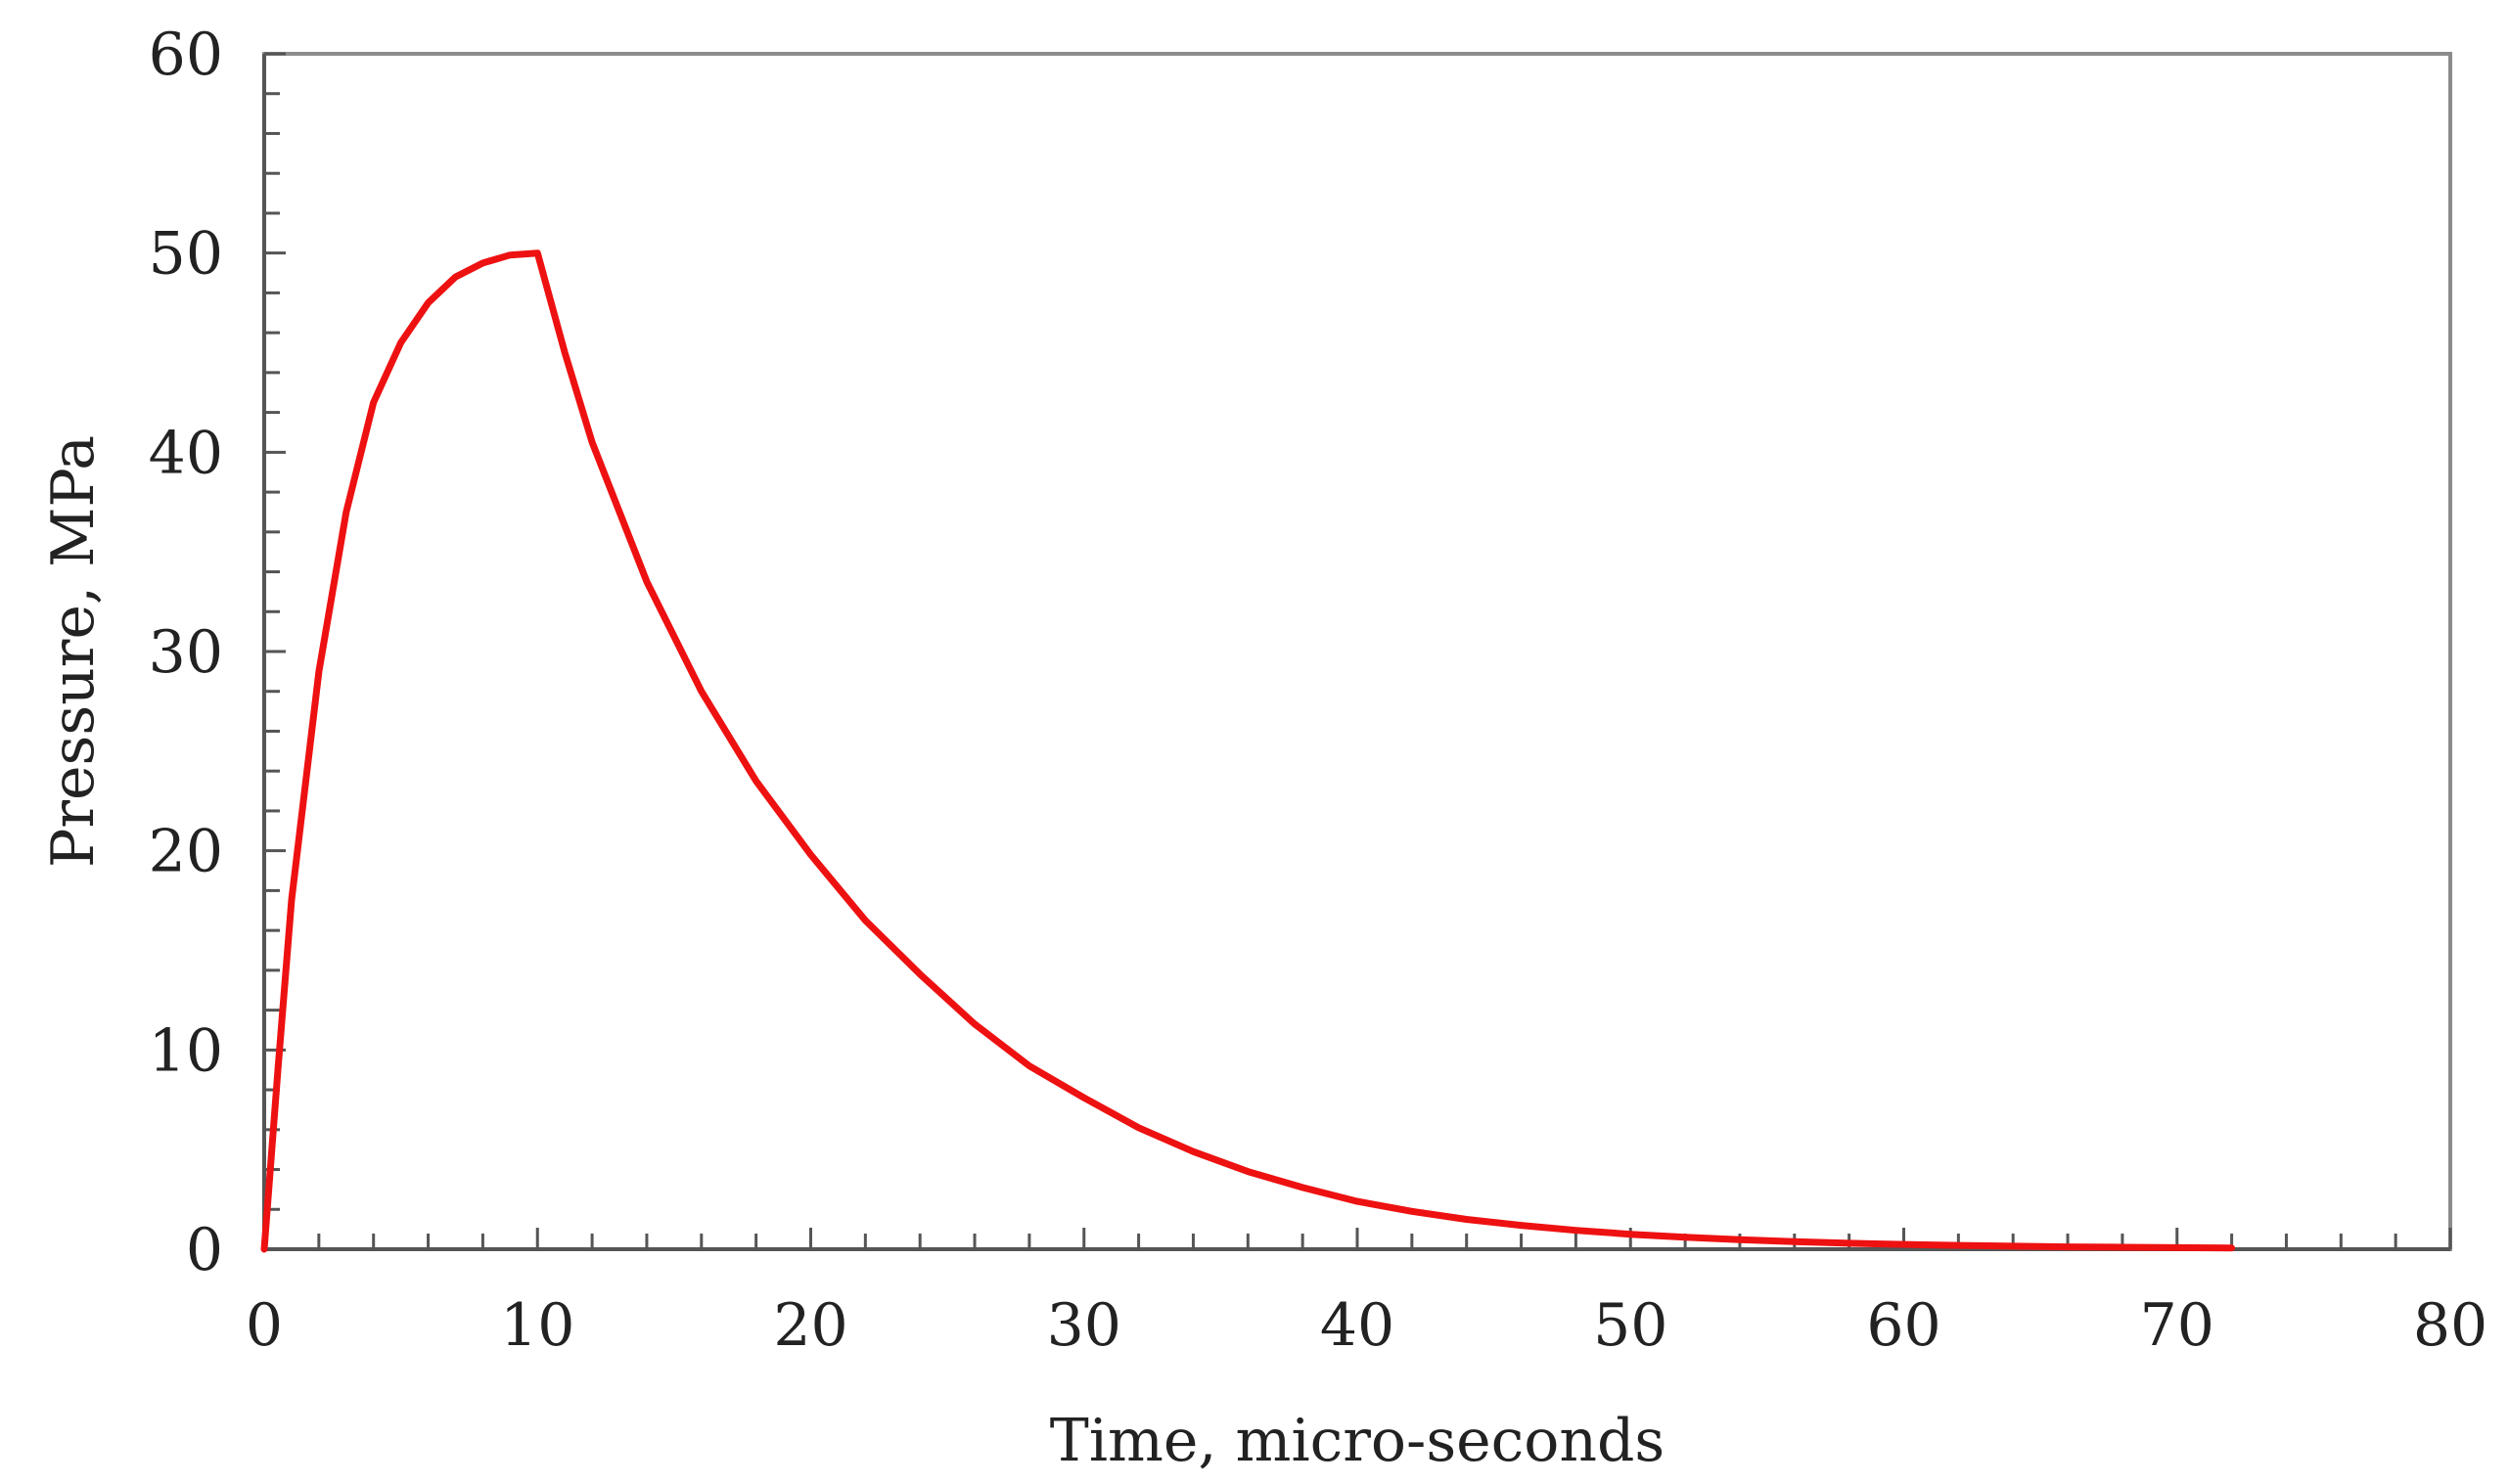  What do you see at coordinates (1630, 1325) in the screenshot?
I see `x-tick-label: 50` at bounding box center [1630, 1325].